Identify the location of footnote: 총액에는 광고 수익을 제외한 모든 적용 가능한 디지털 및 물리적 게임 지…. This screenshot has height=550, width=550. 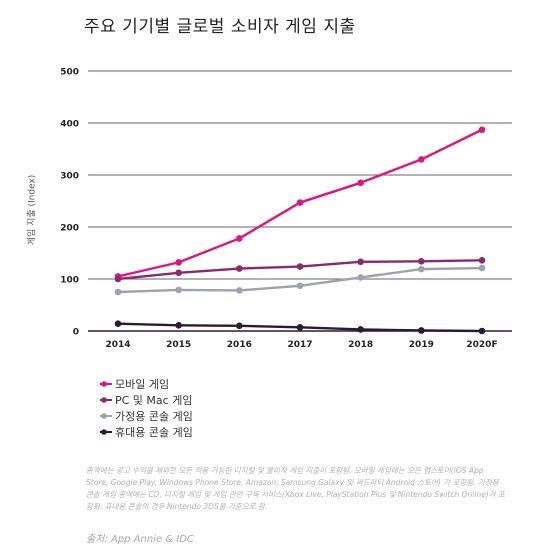
(295, 488).